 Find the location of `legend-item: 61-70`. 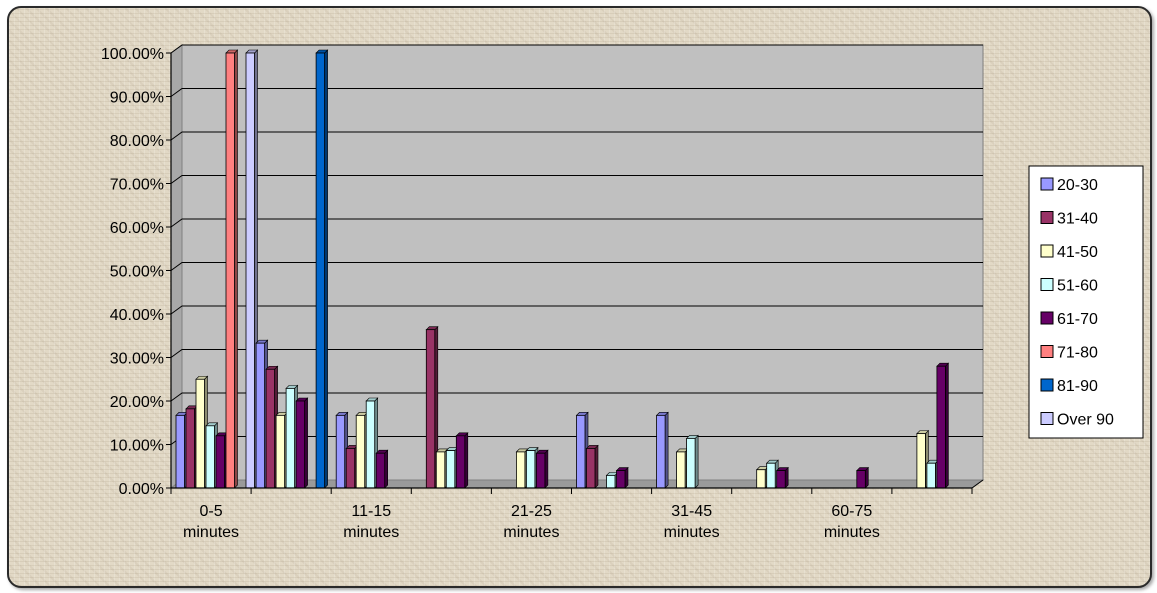

legend-item: 61-70 is located at coordinates (1069, 319).